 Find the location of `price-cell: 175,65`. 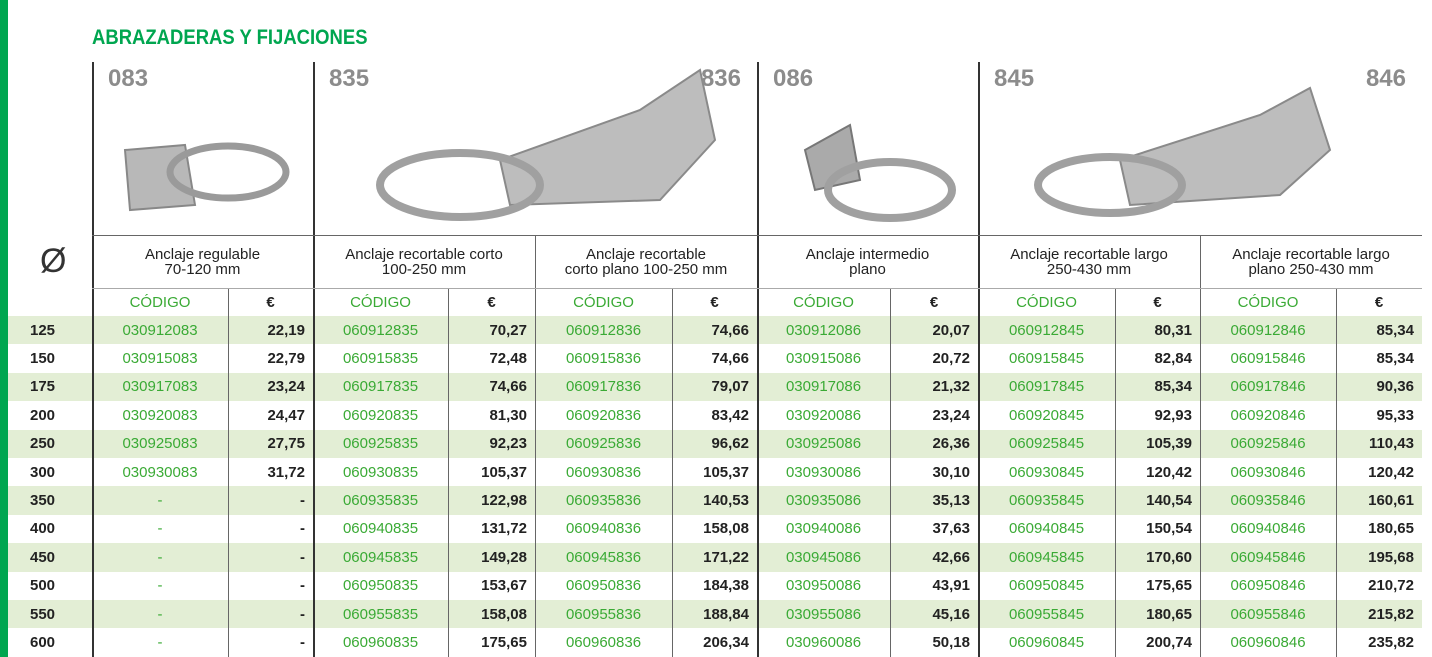

price-cell: 175,65 is located at coordinates (1169, 586).